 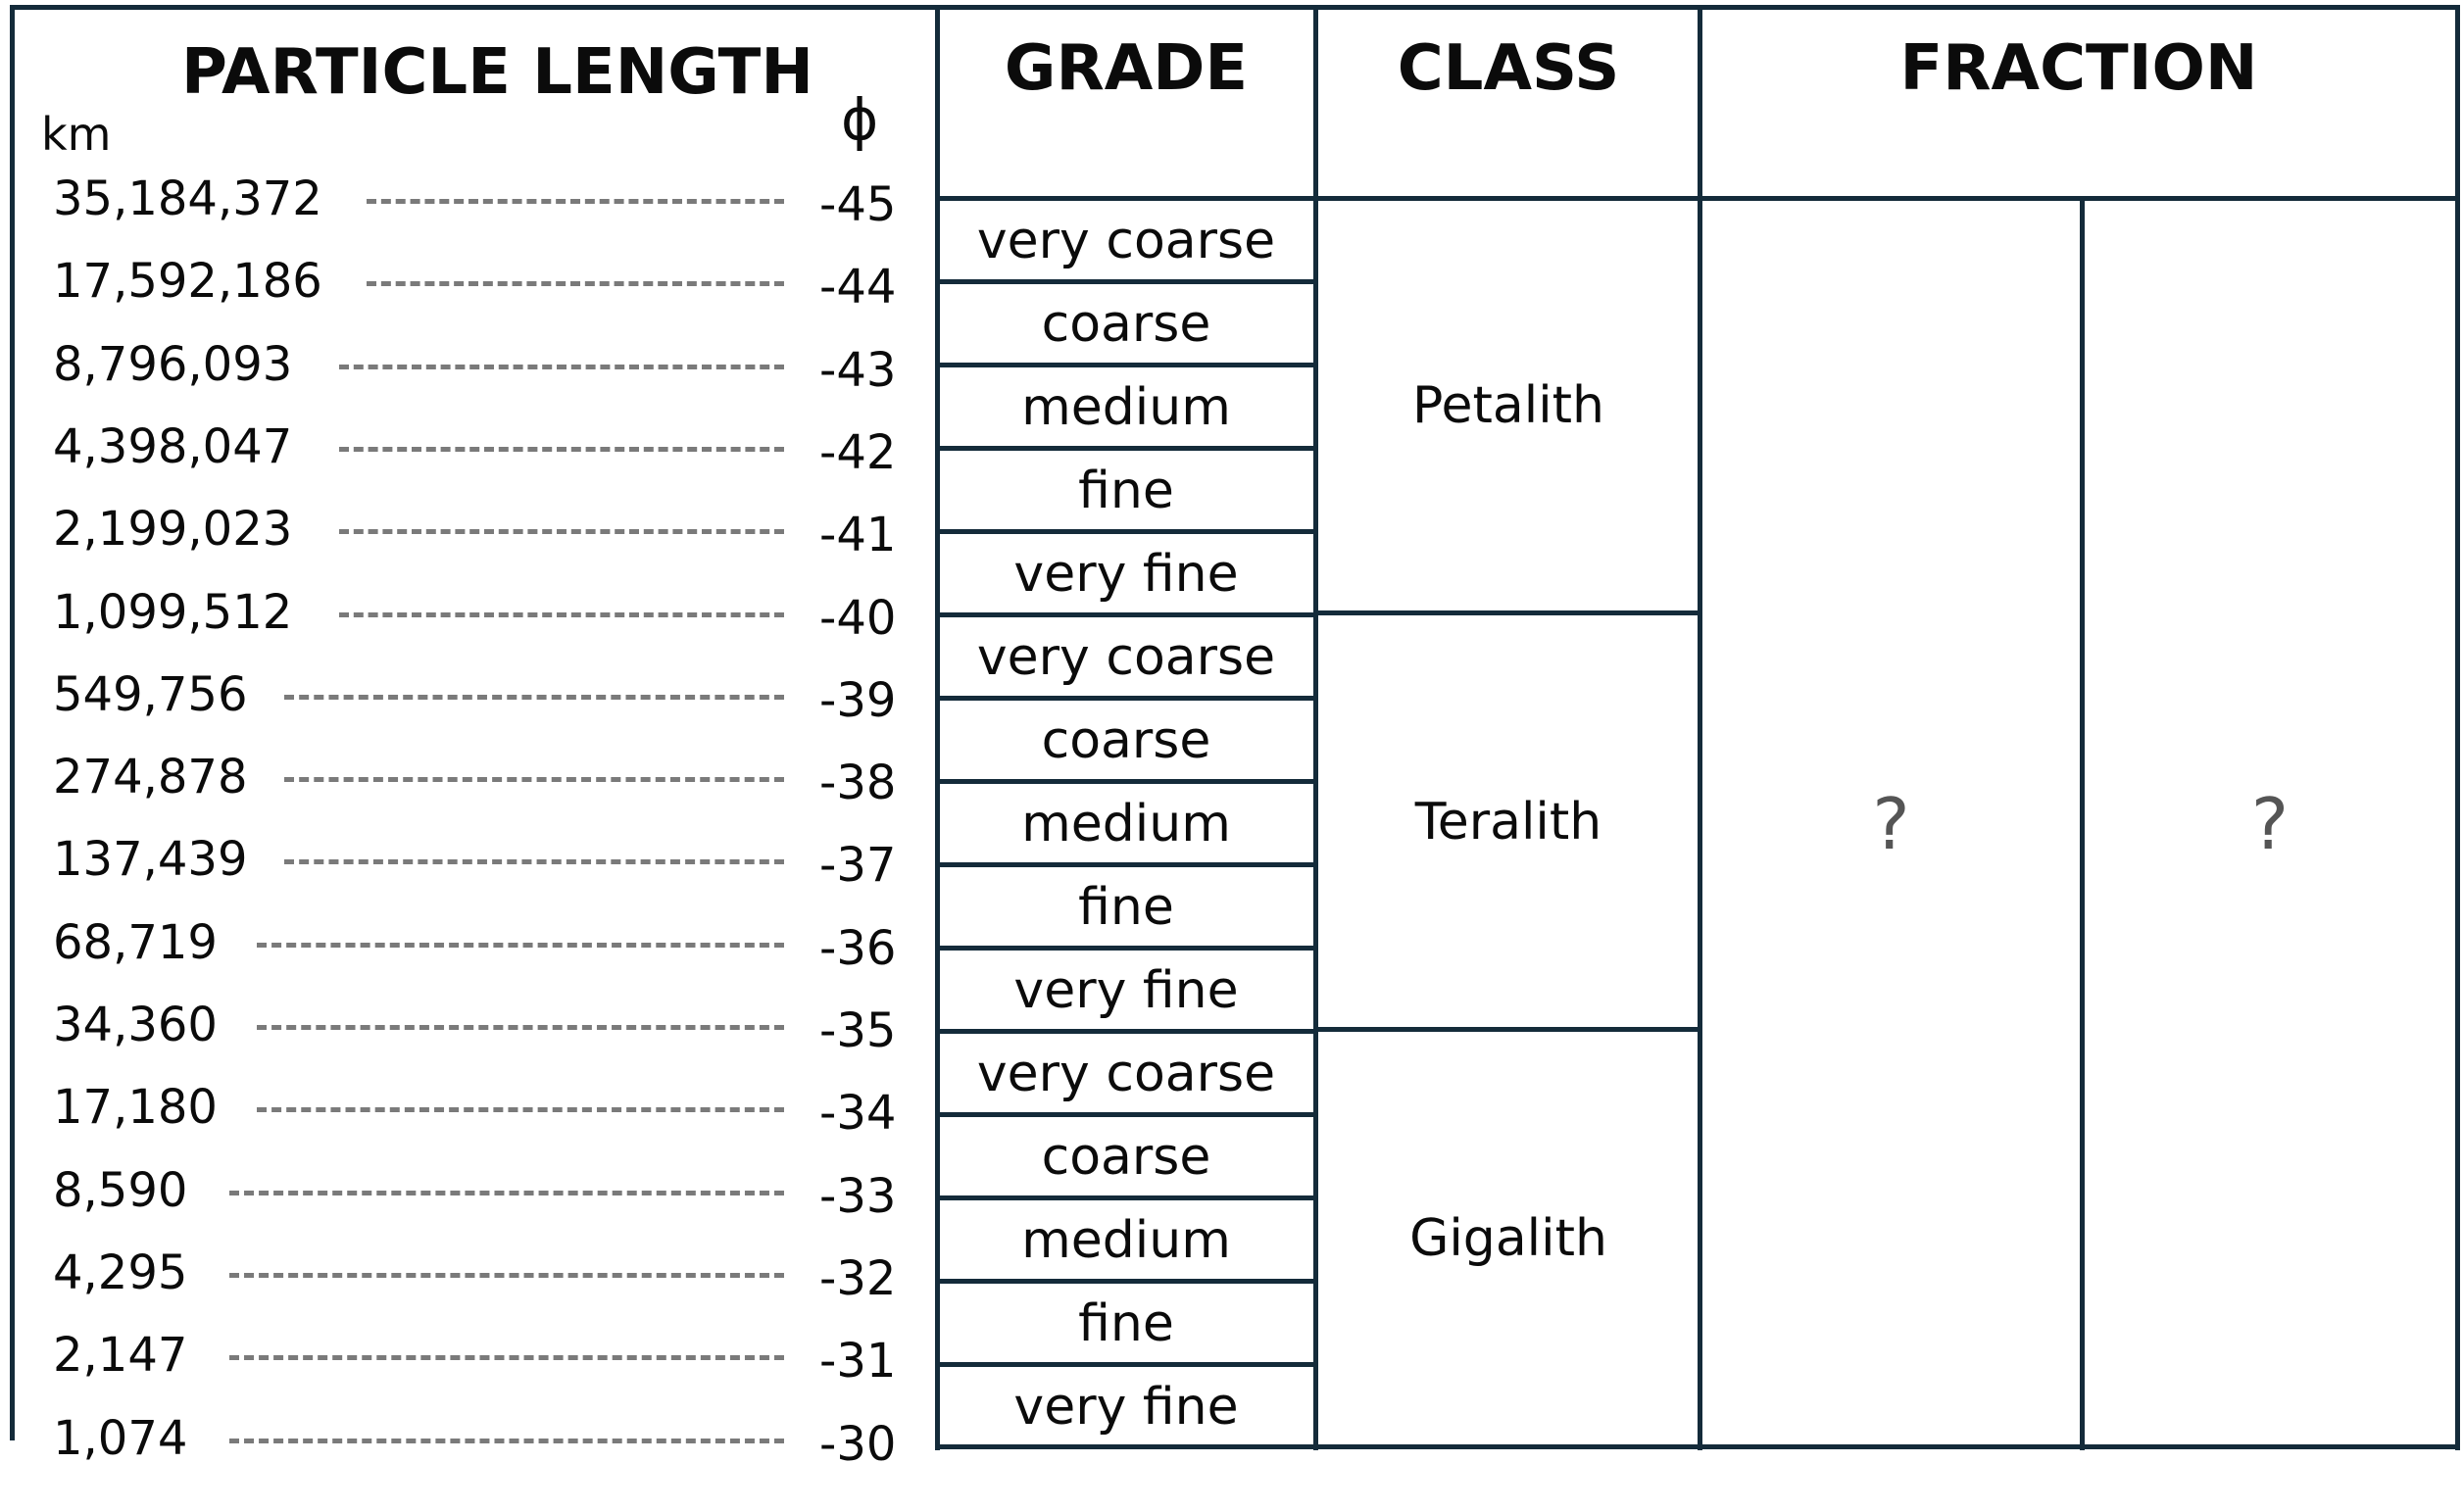 What do you see at coordinates (858, 948) in the screenshot?
I see `phi-value: -36` at bounding box center [858, 948].